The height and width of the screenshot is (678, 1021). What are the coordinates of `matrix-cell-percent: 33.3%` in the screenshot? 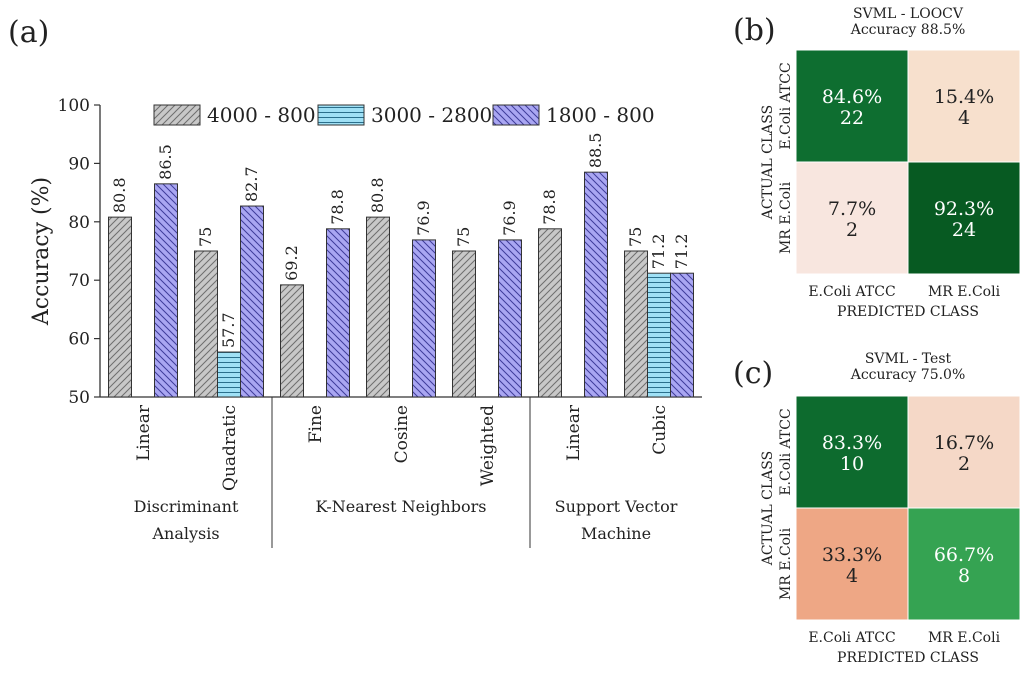 It's located at (852, 555).